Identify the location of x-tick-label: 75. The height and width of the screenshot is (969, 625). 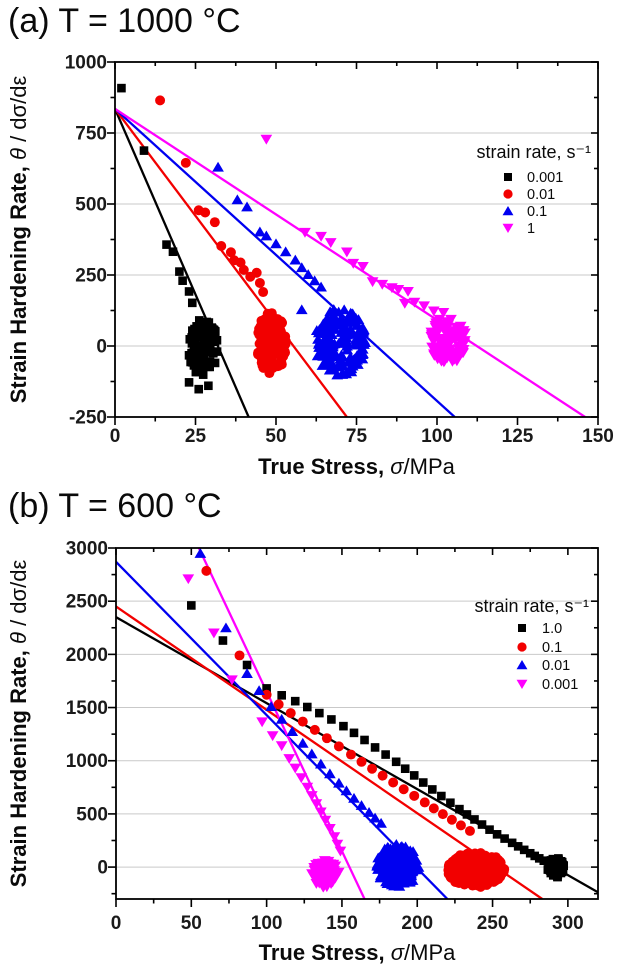
(357, 436).